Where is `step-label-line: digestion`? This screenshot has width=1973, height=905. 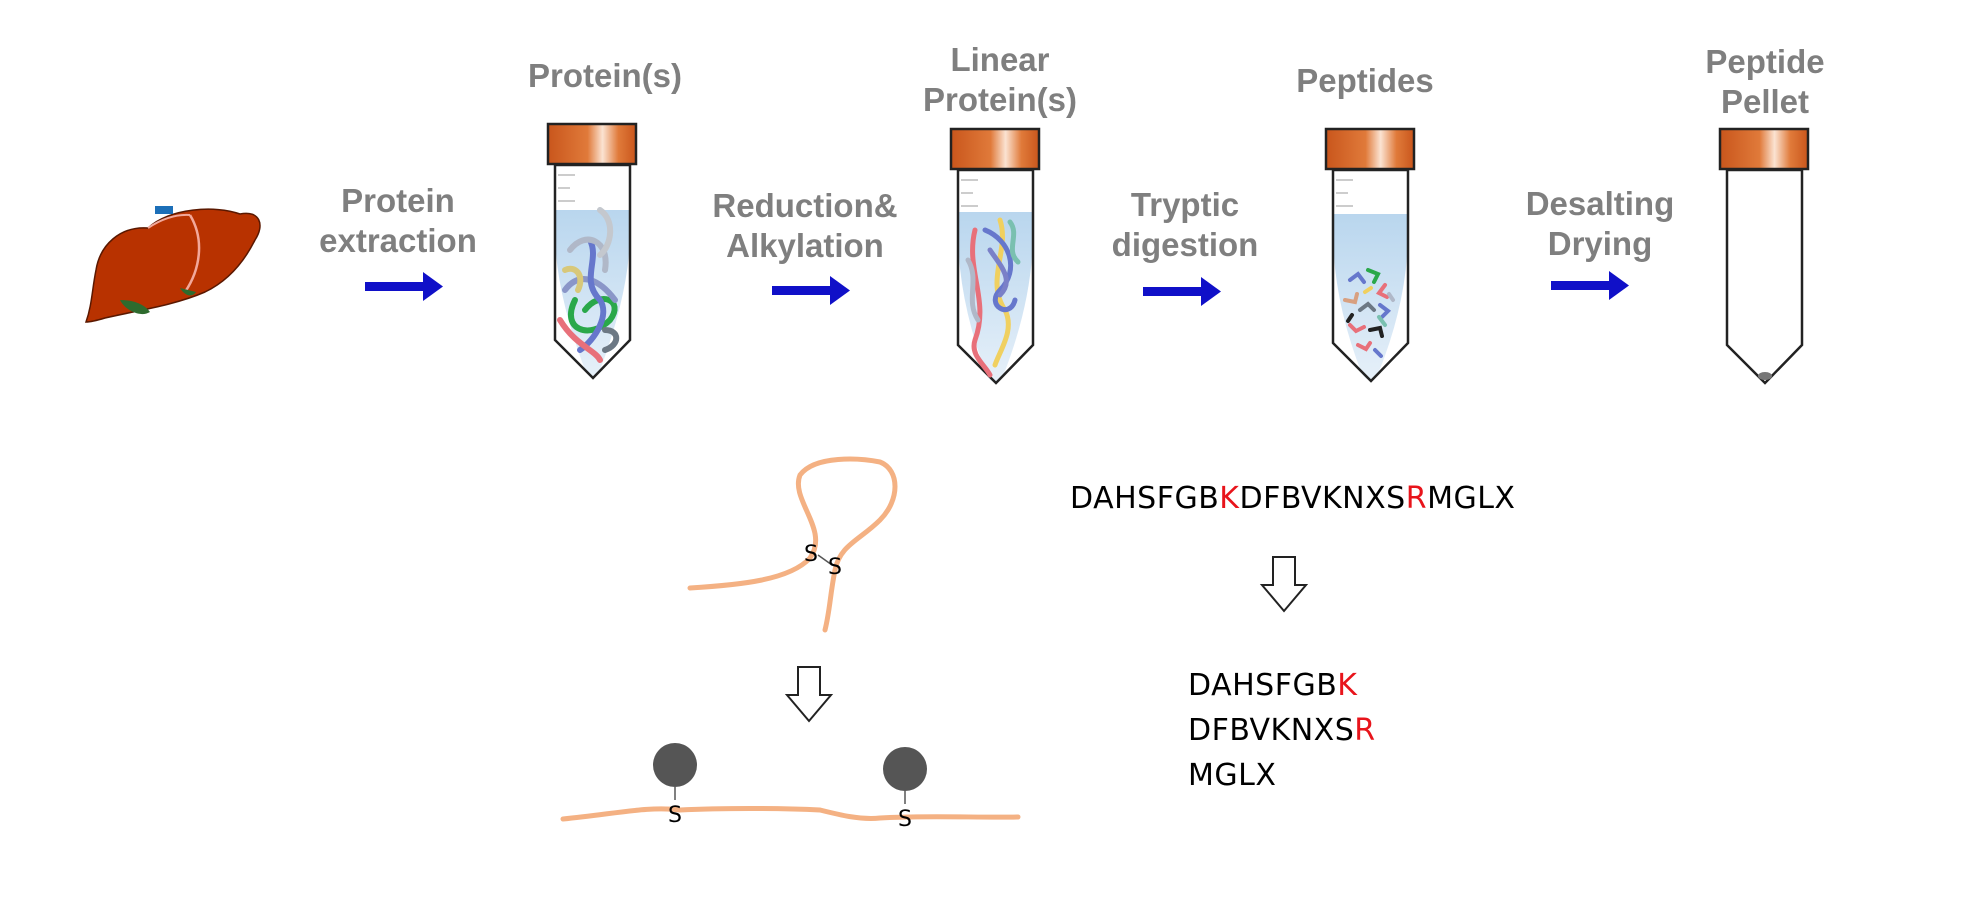
step-label-line: digestion is located at coordinates (1185, 244).